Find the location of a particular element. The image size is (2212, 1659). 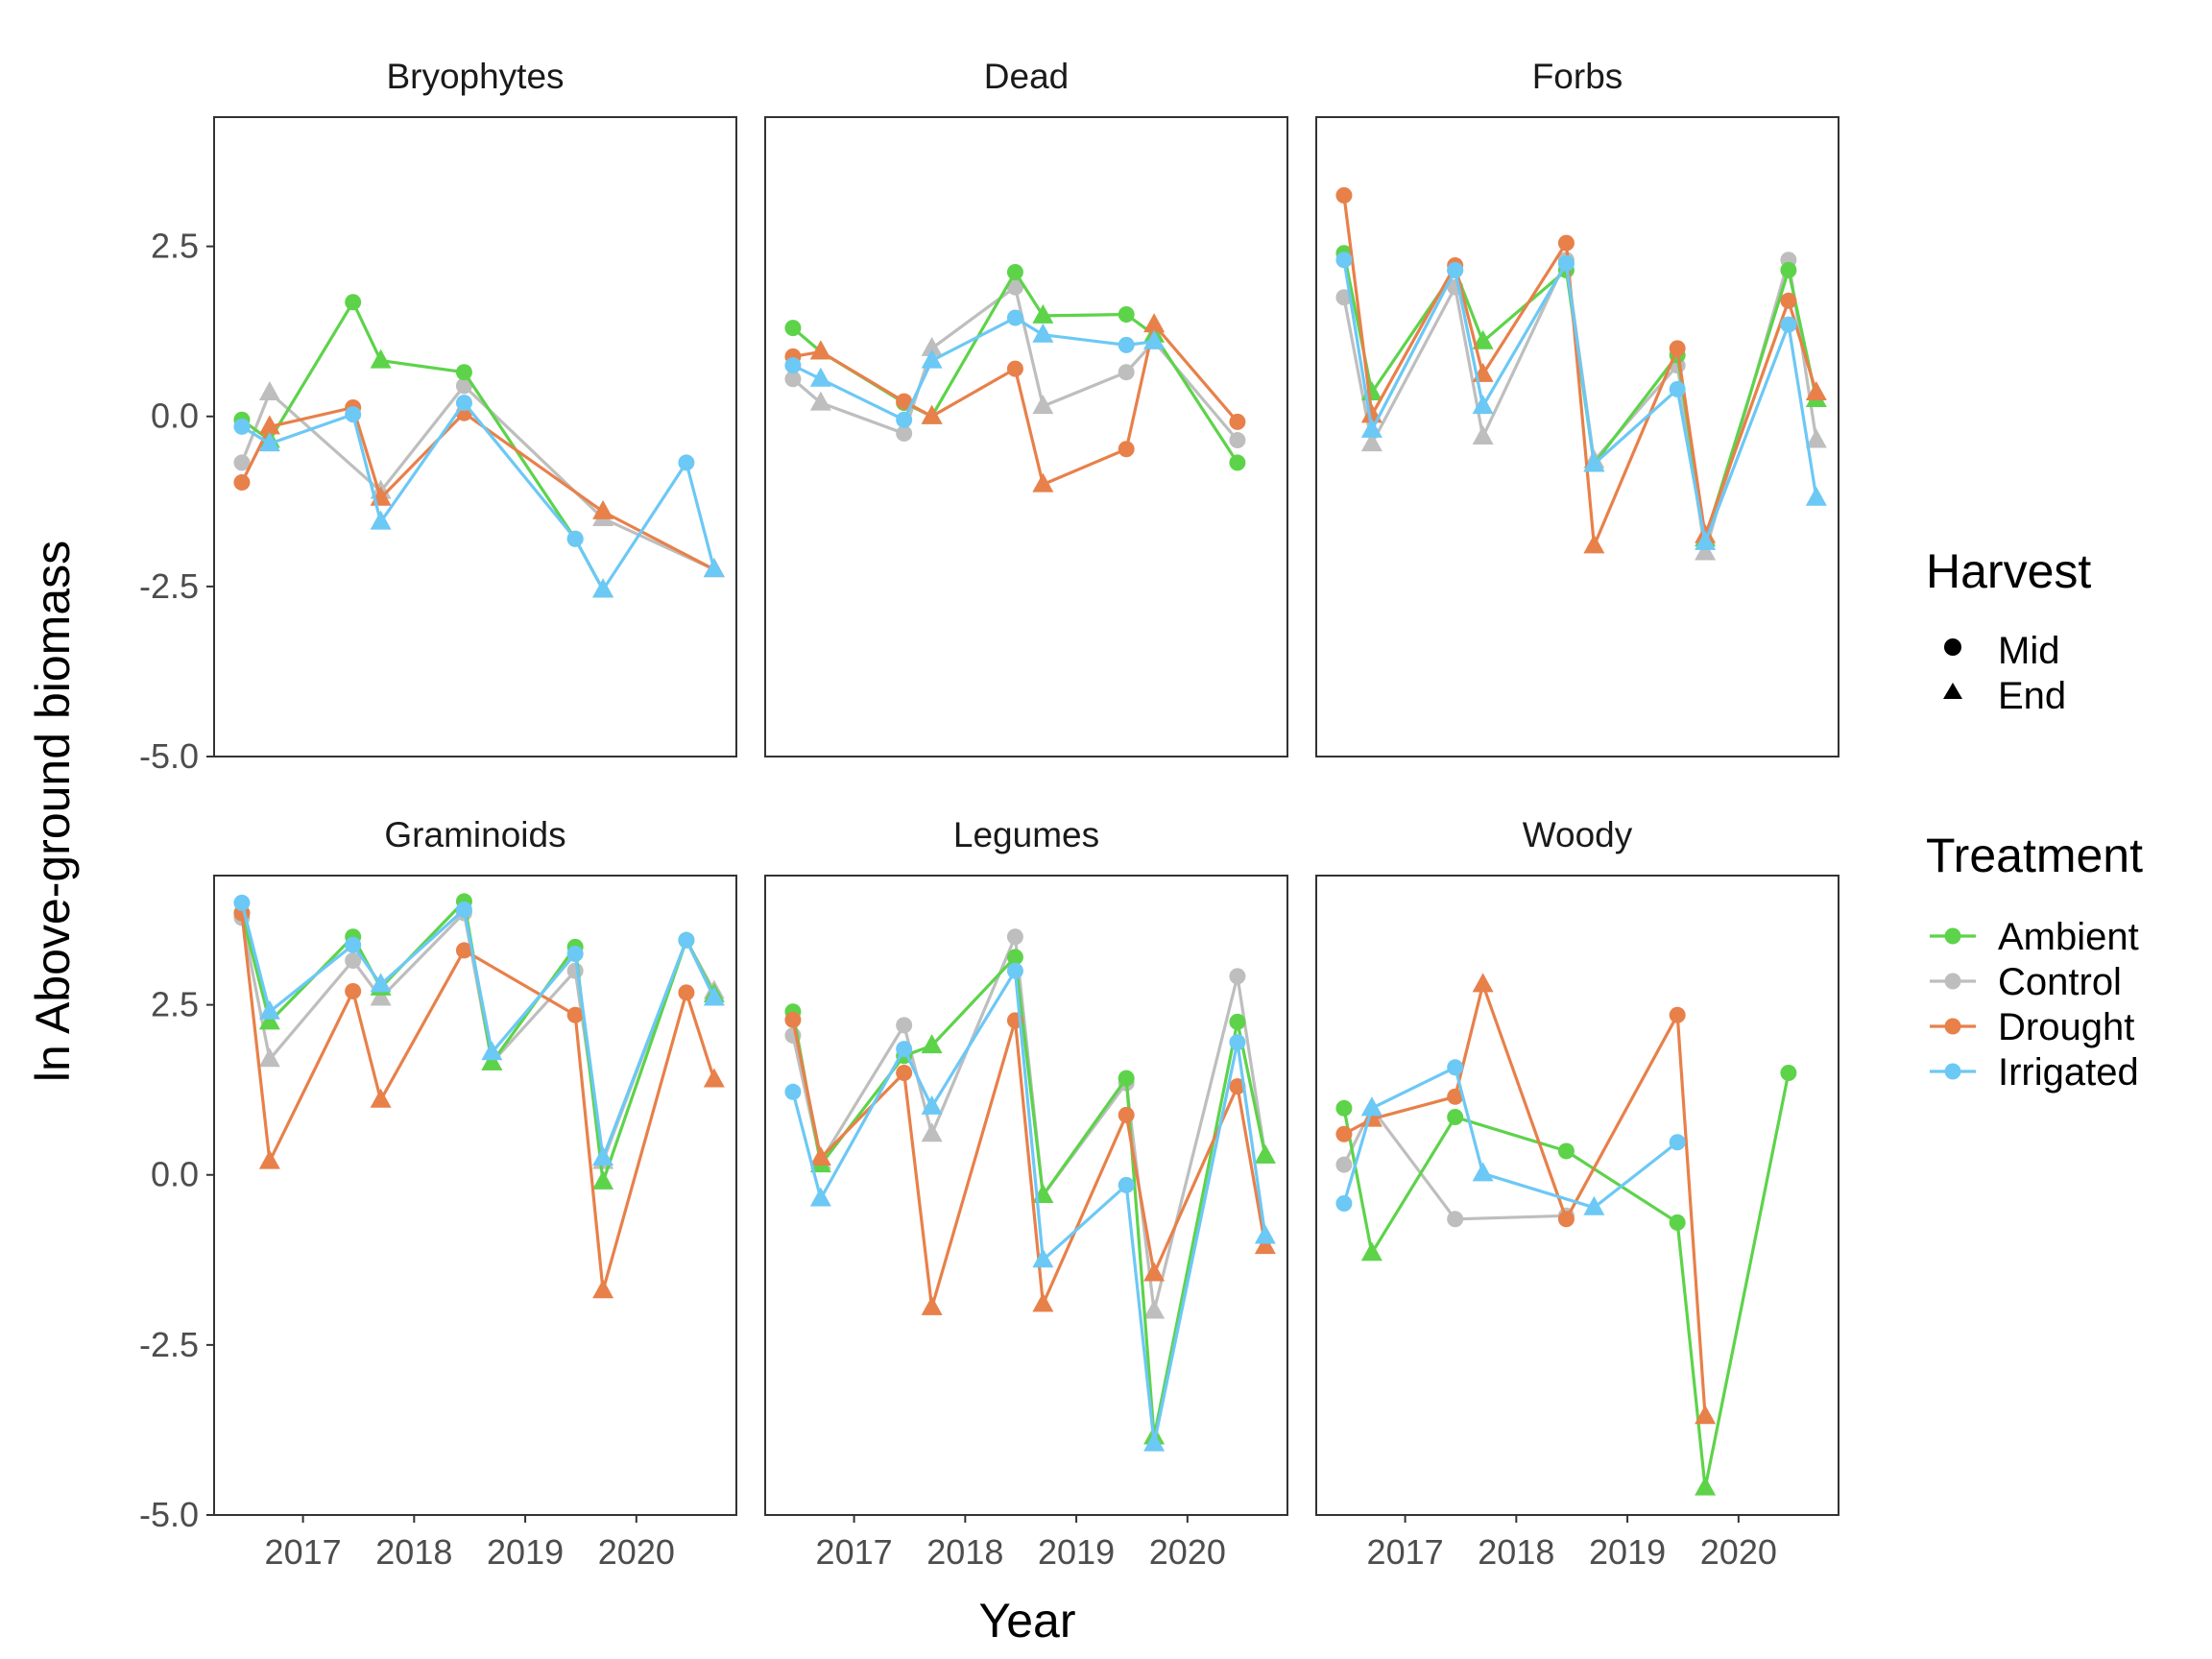

y-tick-label: 2.5 is located at coordinates (175, 1005).